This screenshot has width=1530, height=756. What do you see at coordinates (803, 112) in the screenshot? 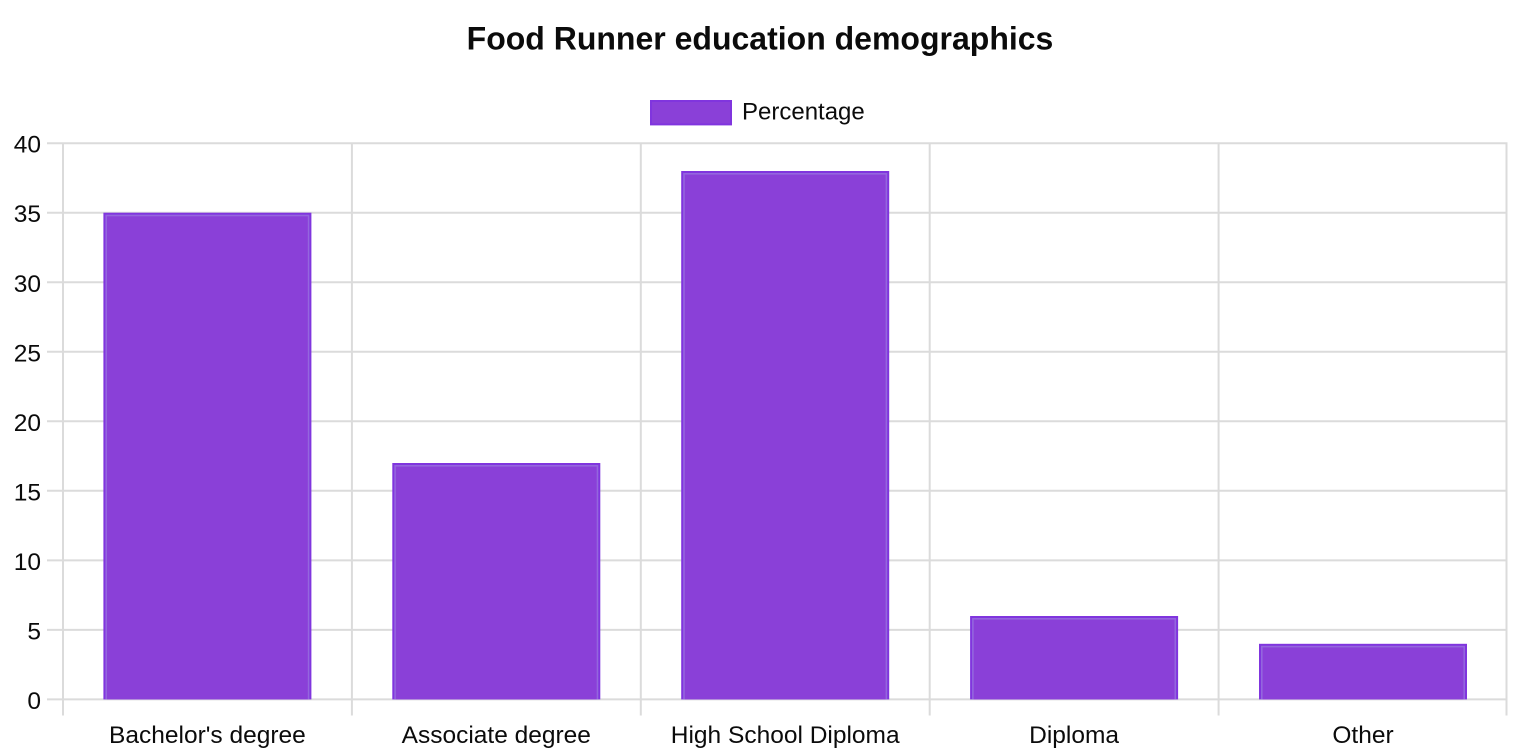
I see `svg-text: Percentage` at bounding box center [803, 112].